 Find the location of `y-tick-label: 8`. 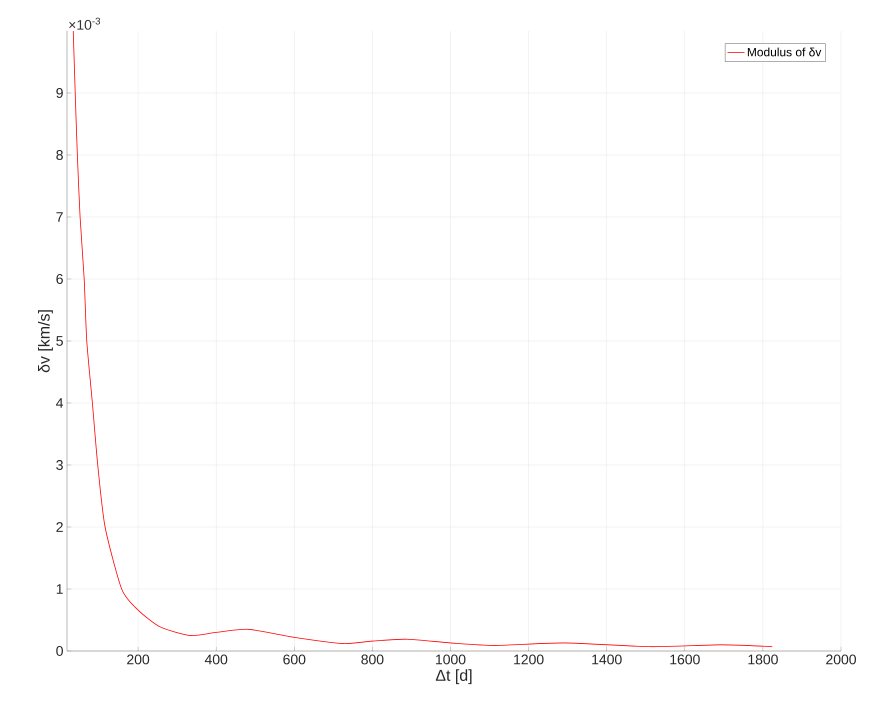

y-tick-label: 8 is located at coordinates (59, 155).